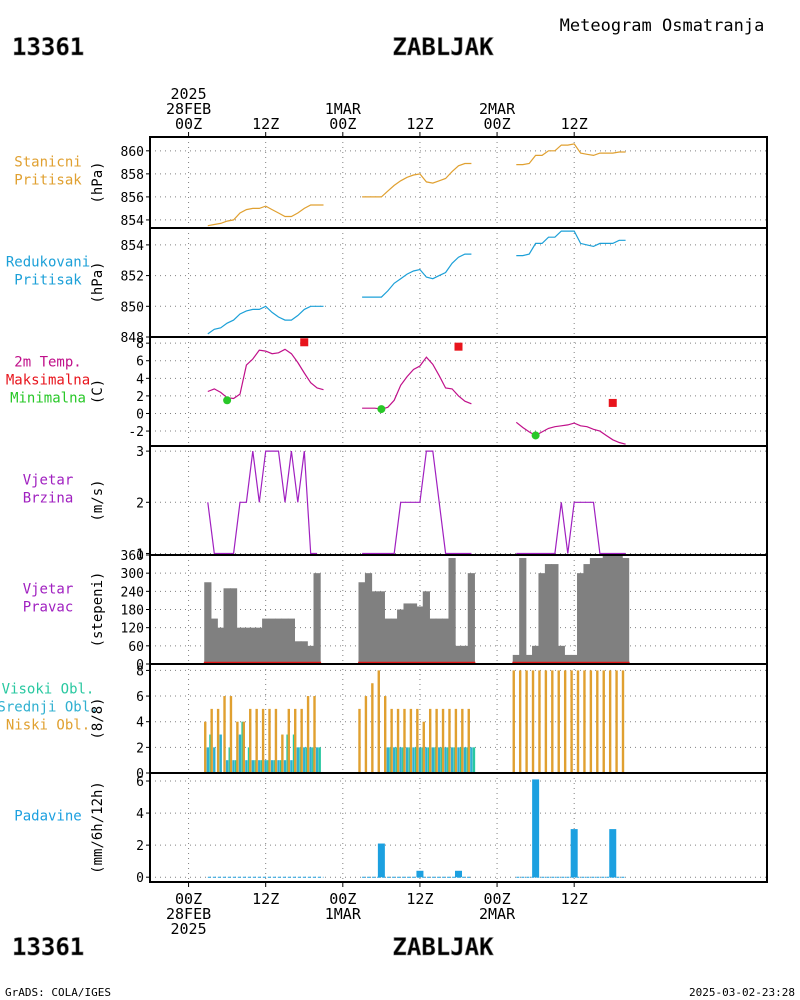 This screenshot has width=800, height=1000. I want to click on y-tick-label: 8, so click(140, 344).